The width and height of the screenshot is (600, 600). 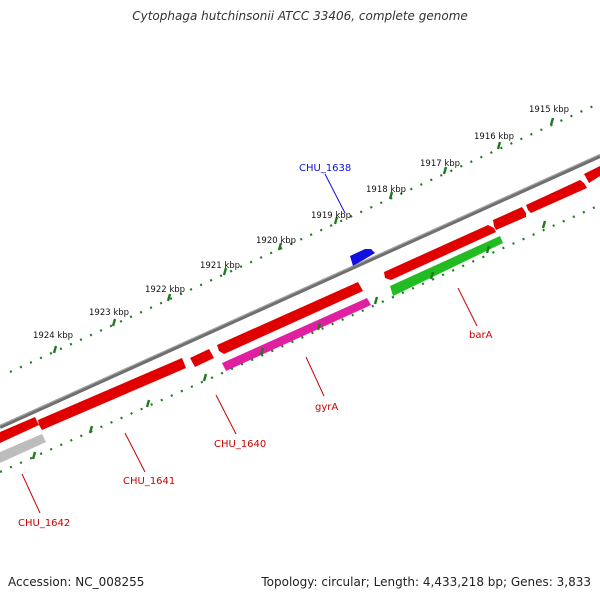 What do you see at coordinates (44, 523) in the screenshot?
I see `gene-label-CHU_1642: CHU_1642` at bounding box center [44, 523].